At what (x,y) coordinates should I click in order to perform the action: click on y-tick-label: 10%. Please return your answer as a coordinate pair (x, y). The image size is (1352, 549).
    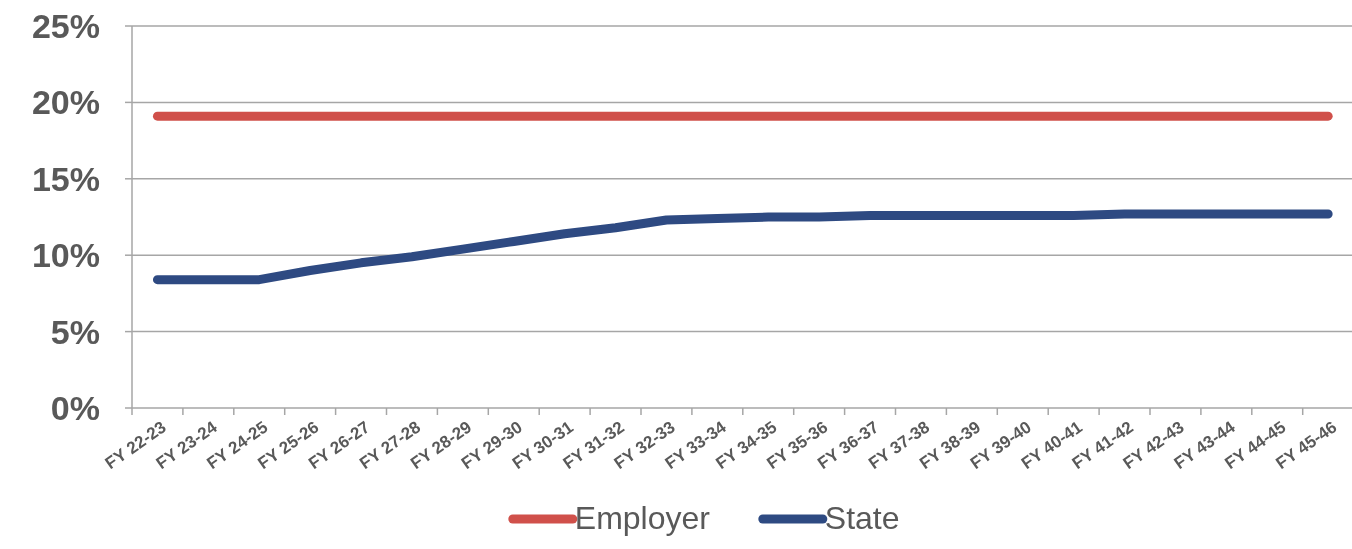
    Looking at the image, I should click on (65, 255).